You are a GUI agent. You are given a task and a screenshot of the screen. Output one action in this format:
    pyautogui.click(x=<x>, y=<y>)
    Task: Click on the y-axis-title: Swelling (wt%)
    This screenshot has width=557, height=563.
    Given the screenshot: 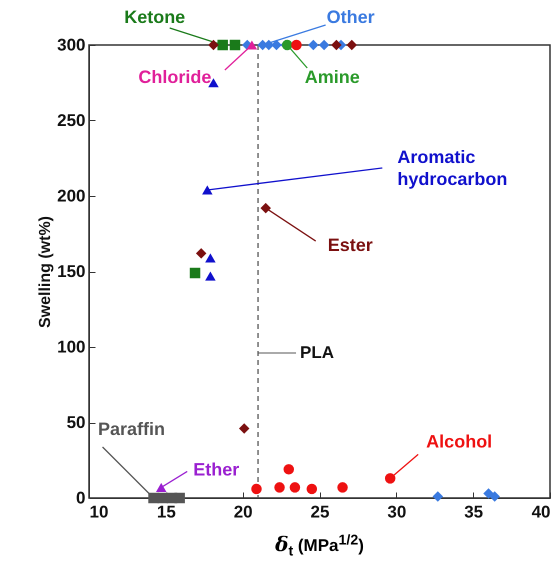 What is the action you would take?
    pyautogui.click(x=45, y=272)
    